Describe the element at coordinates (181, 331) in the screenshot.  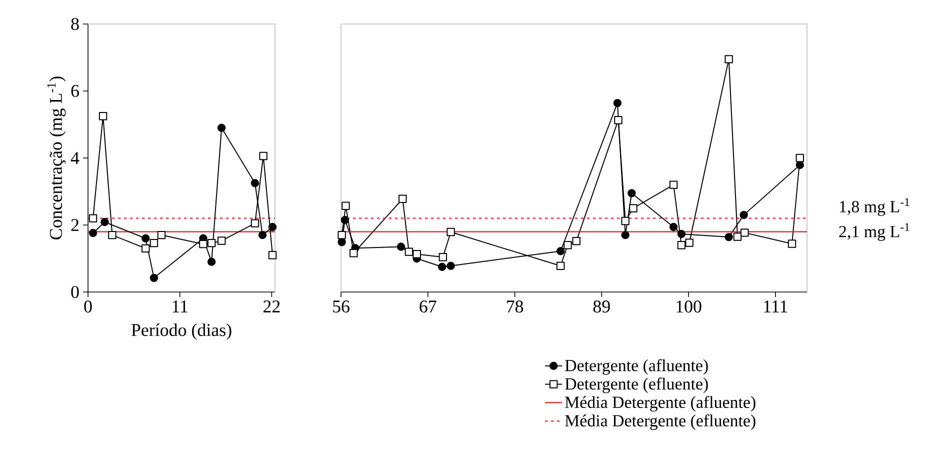
I see `x-axis-title: Período (dias)` at that location.